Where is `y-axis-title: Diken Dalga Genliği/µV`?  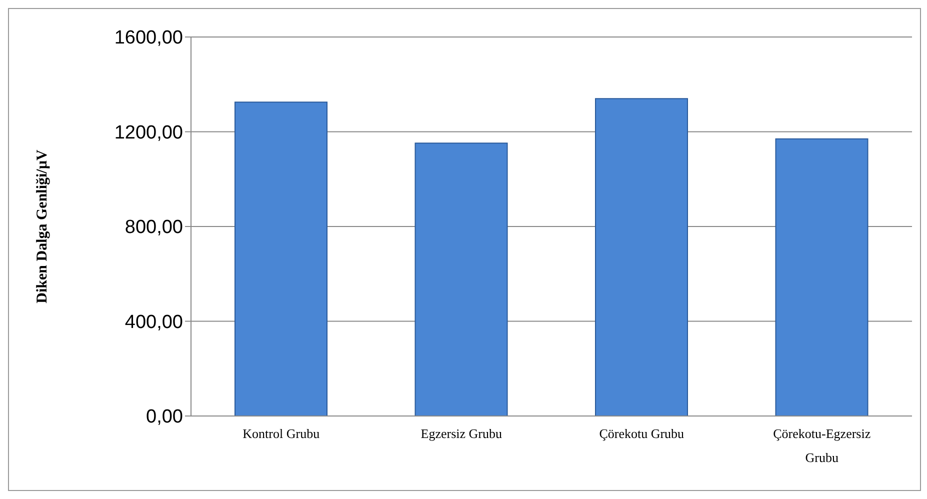 y-axis-title: Diken Dalga Genliği/µV is located at coordinates (42, 227).